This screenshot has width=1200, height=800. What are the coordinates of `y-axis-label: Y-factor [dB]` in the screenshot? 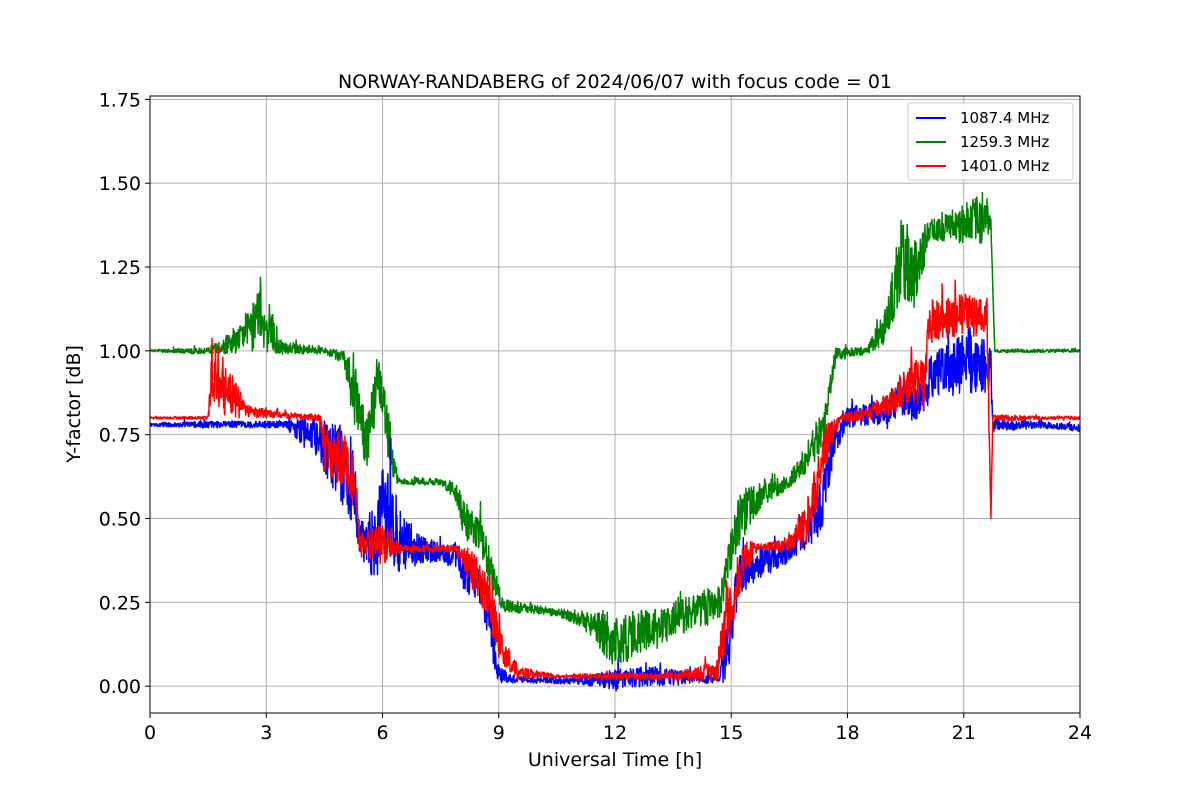 It's located at (74, 404).